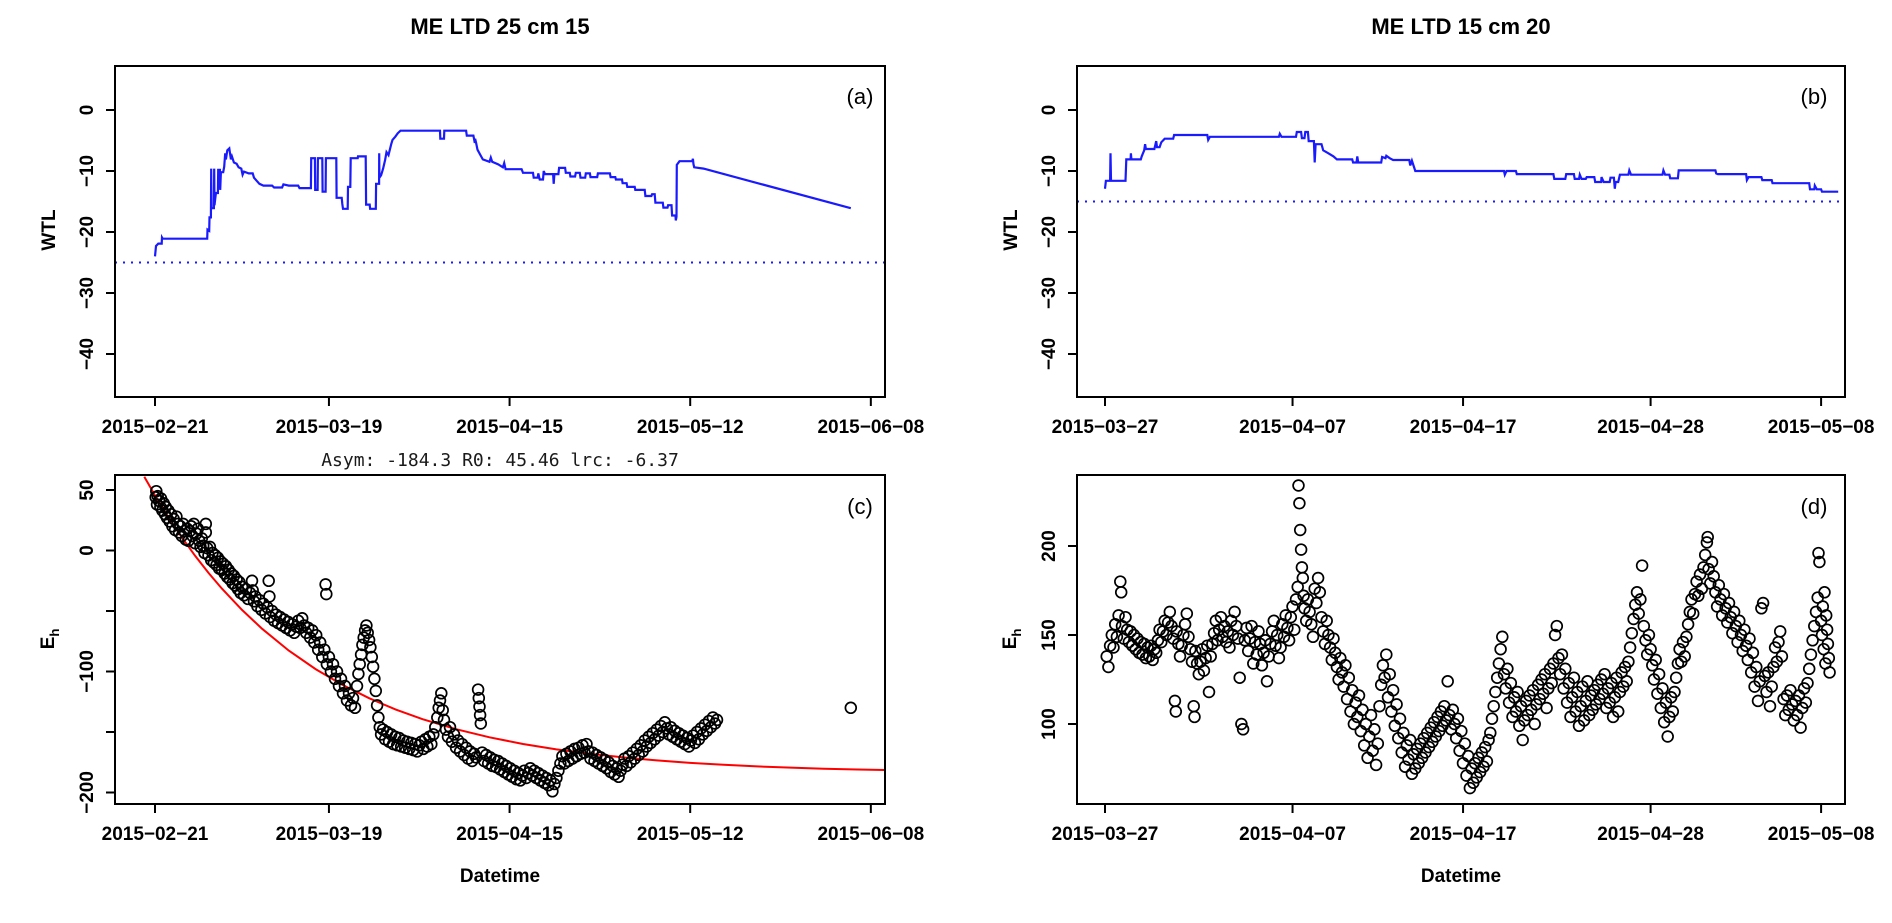 This screenshot has height=923, width=1892. Describe the element at coordinates (87, 293) in the screenshot. I see `y-tick-label: −30` at that location.